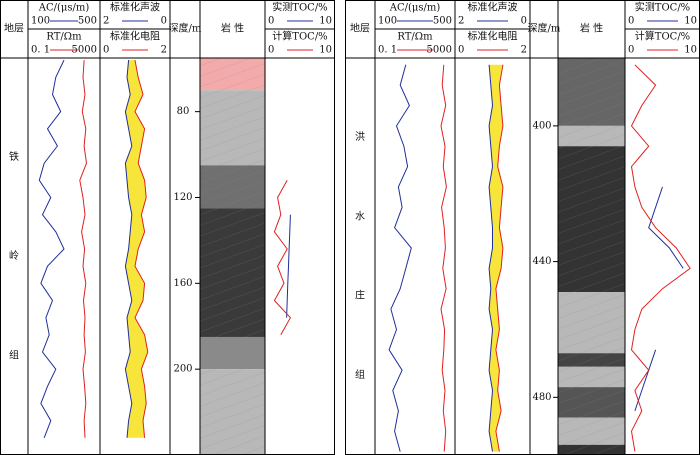 The image size is (700, 455). I want to click on depth-tick-label: 120, so click(182, 197).